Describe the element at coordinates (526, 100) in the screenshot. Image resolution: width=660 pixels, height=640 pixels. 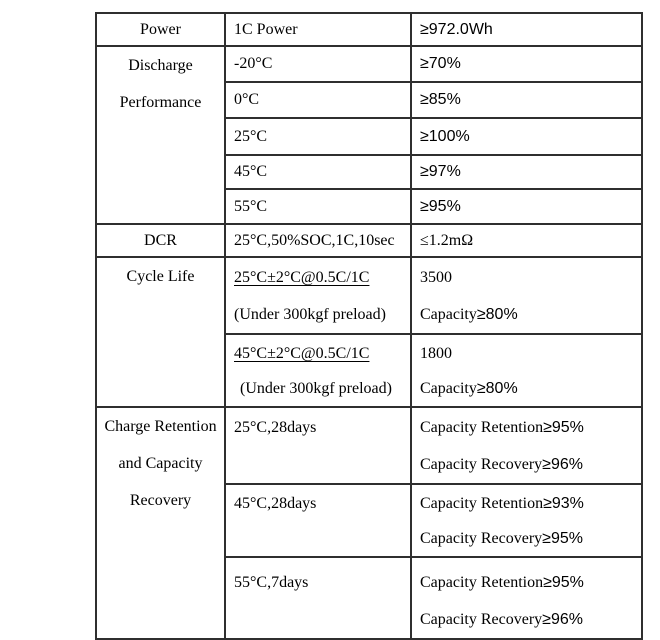
I see `discharge-value-cell: ≥85%` at that location.